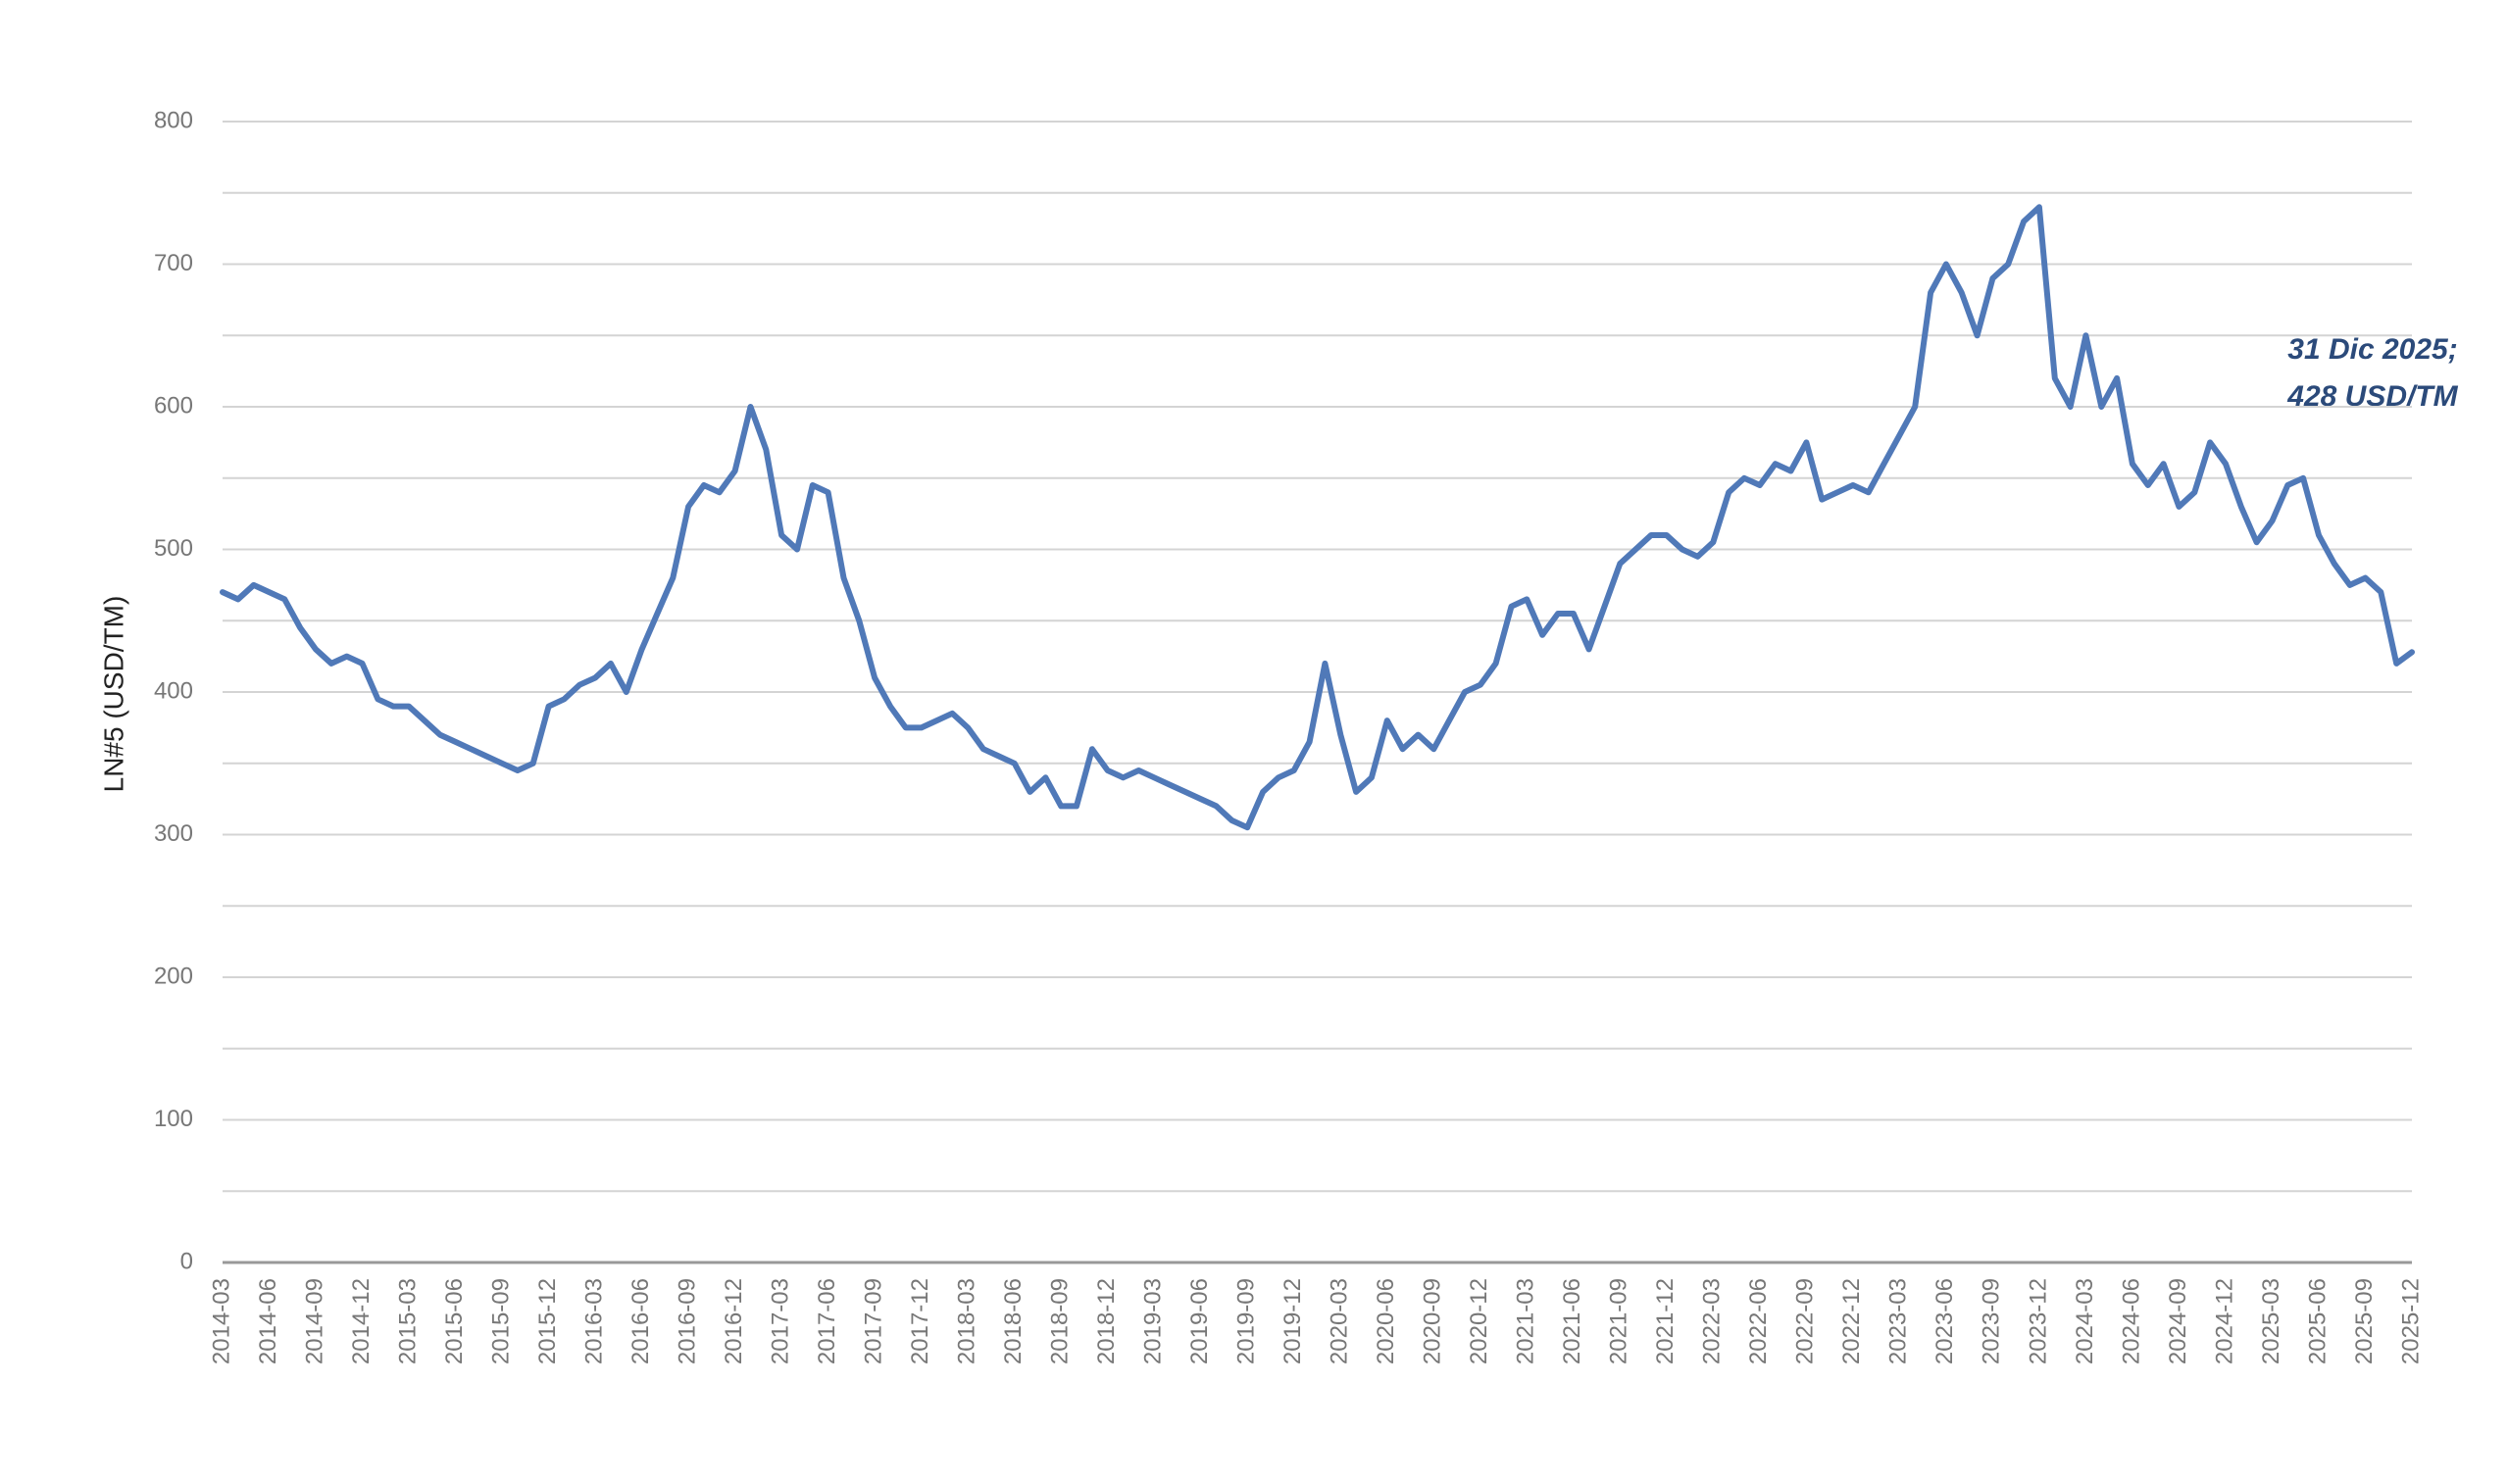  What do you see at coordinates (2178, 1321) in the screenshot?
I see `x-tick-label: 2024-09` at bounding box center [2178, 1321].